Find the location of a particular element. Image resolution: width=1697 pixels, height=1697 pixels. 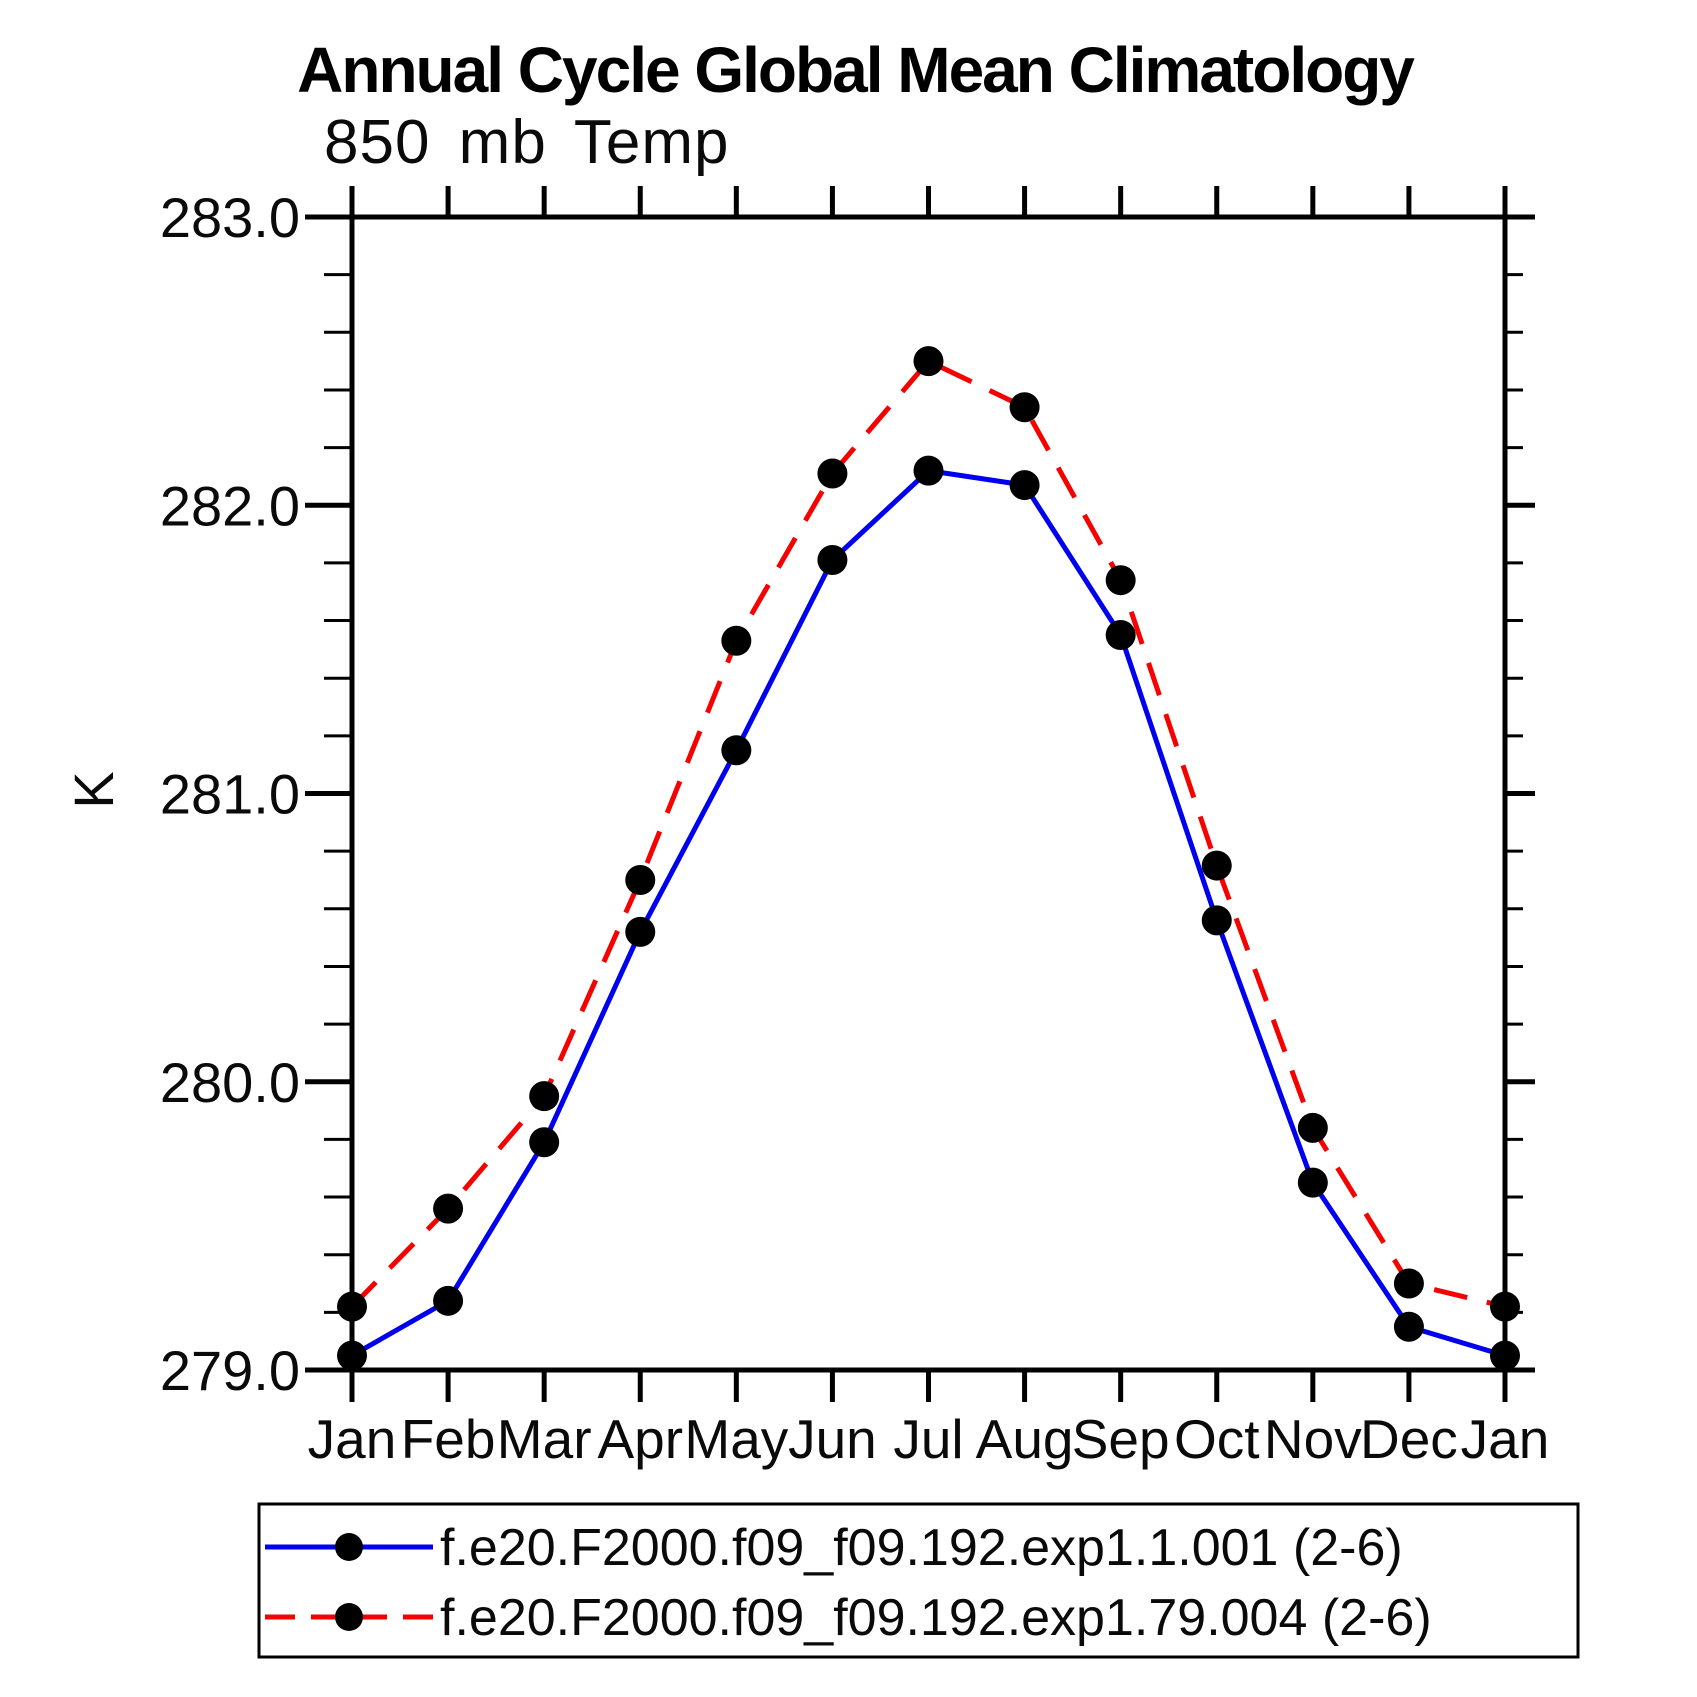

y-tick-label: 283.0 is located at coordinates (230, 217).